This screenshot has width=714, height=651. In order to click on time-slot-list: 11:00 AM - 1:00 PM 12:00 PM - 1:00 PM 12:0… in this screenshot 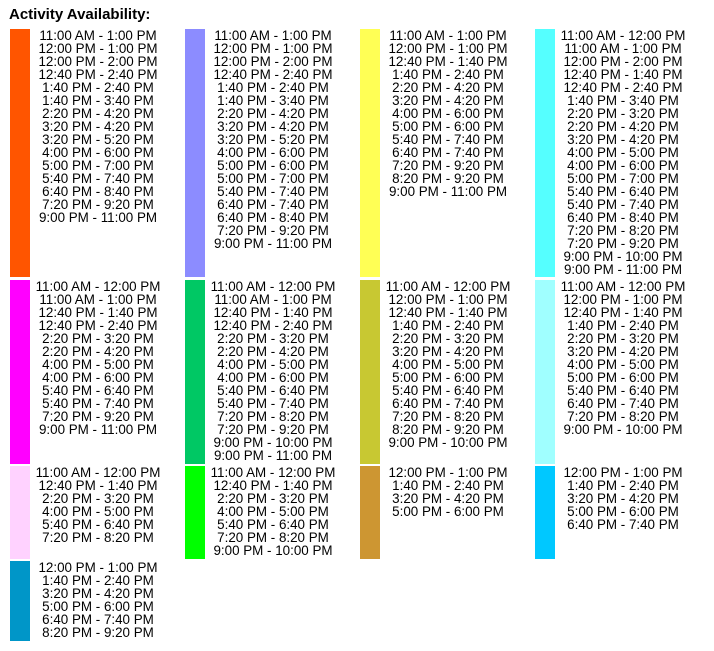, I will do `click(273, 139)`.